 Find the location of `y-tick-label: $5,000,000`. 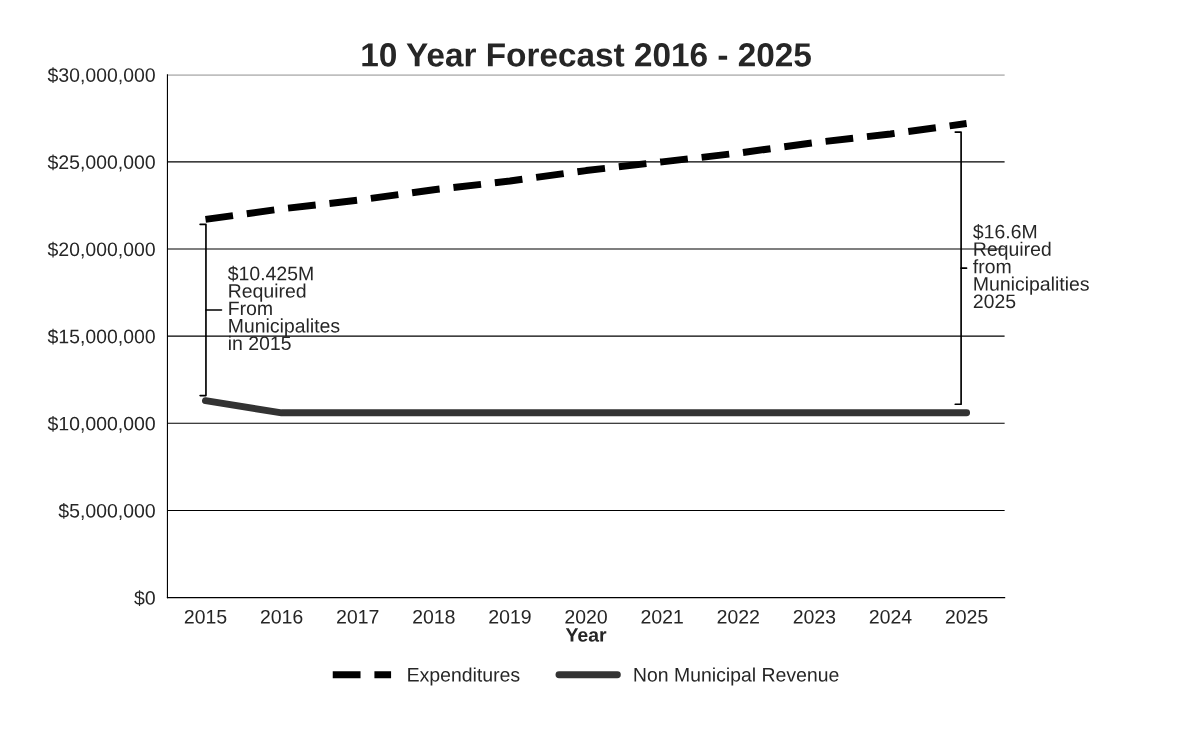

y-tick-label: $5,000,000 is located at coordinates (106, 511).